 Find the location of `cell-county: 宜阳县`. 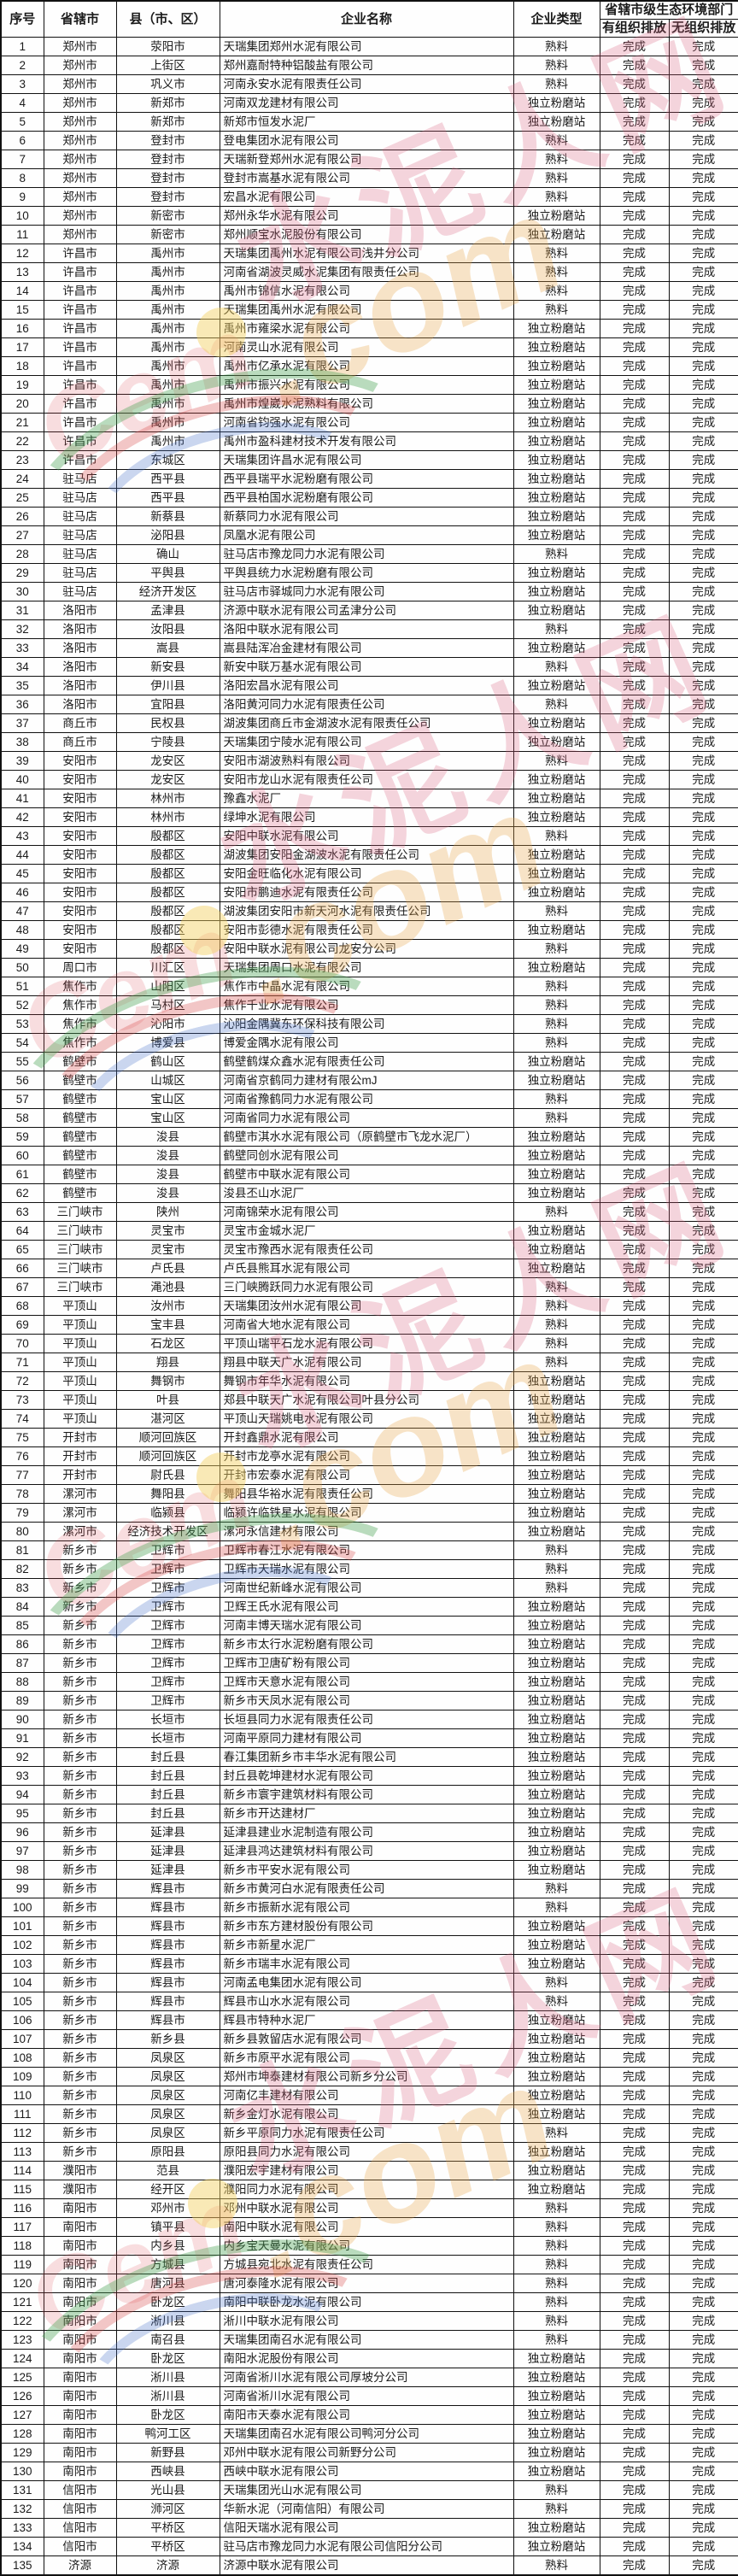

cell-county: 宜阳县 is located at coordinates (167, 704).